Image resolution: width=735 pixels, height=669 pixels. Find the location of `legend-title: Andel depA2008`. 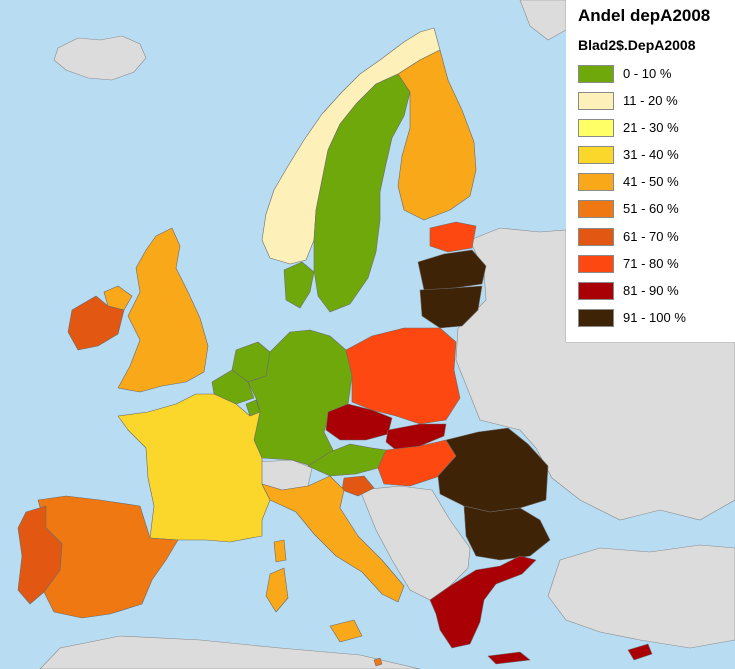

legend-title: Andel depA2008 is located at coordinates (644, 15).